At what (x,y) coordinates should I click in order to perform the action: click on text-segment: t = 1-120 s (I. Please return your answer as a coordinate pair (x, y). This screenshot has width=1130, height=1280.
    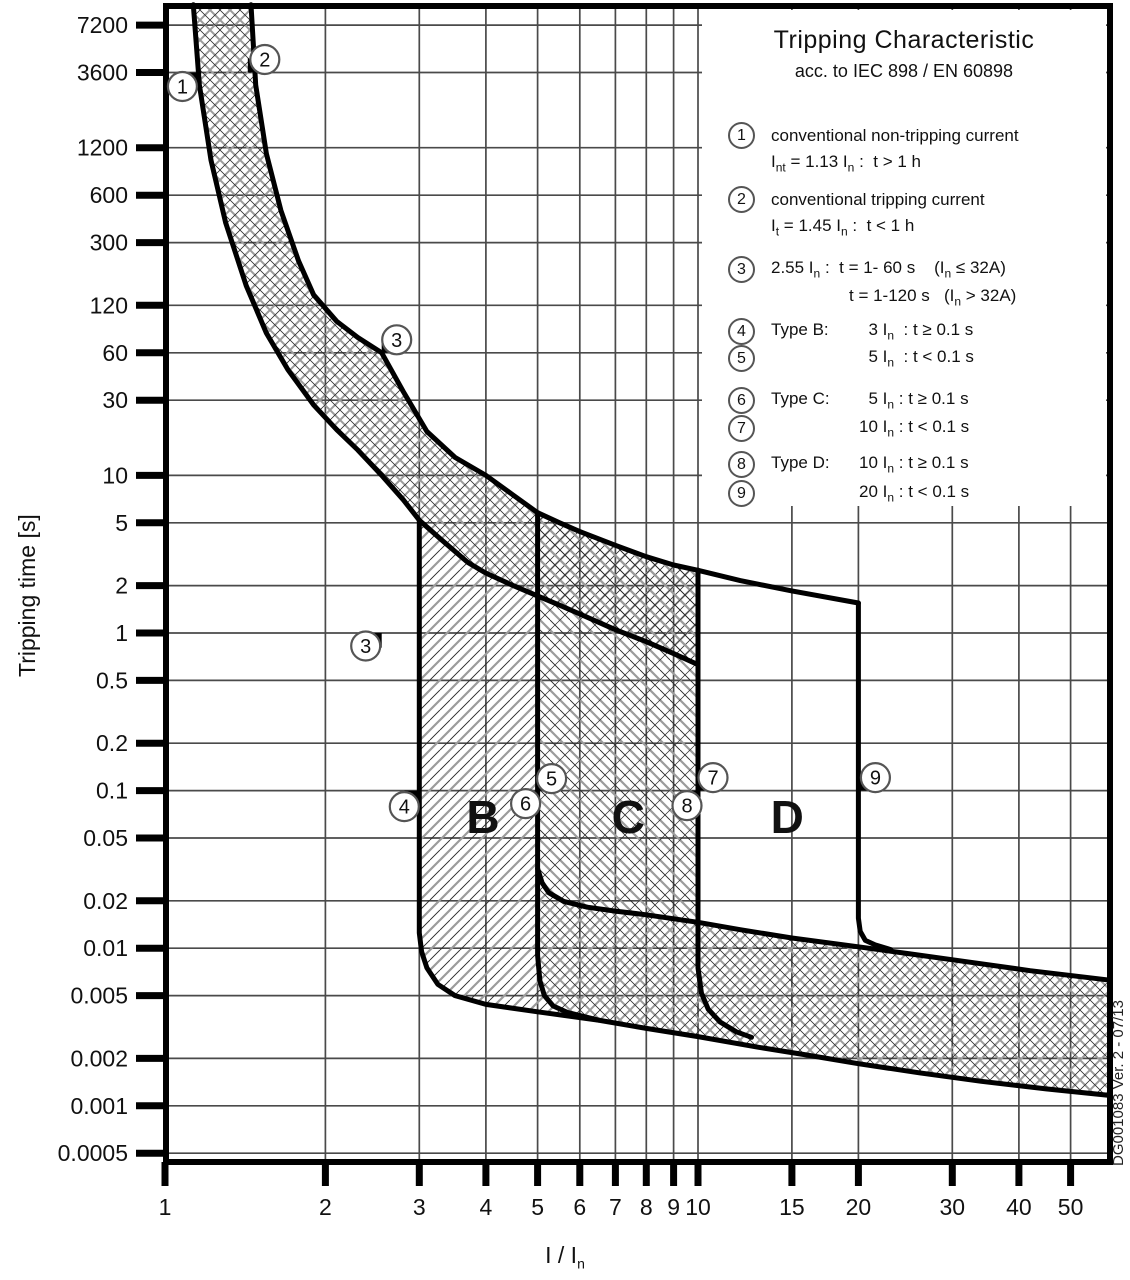
    Looking at the image, I should click on (902, 296).